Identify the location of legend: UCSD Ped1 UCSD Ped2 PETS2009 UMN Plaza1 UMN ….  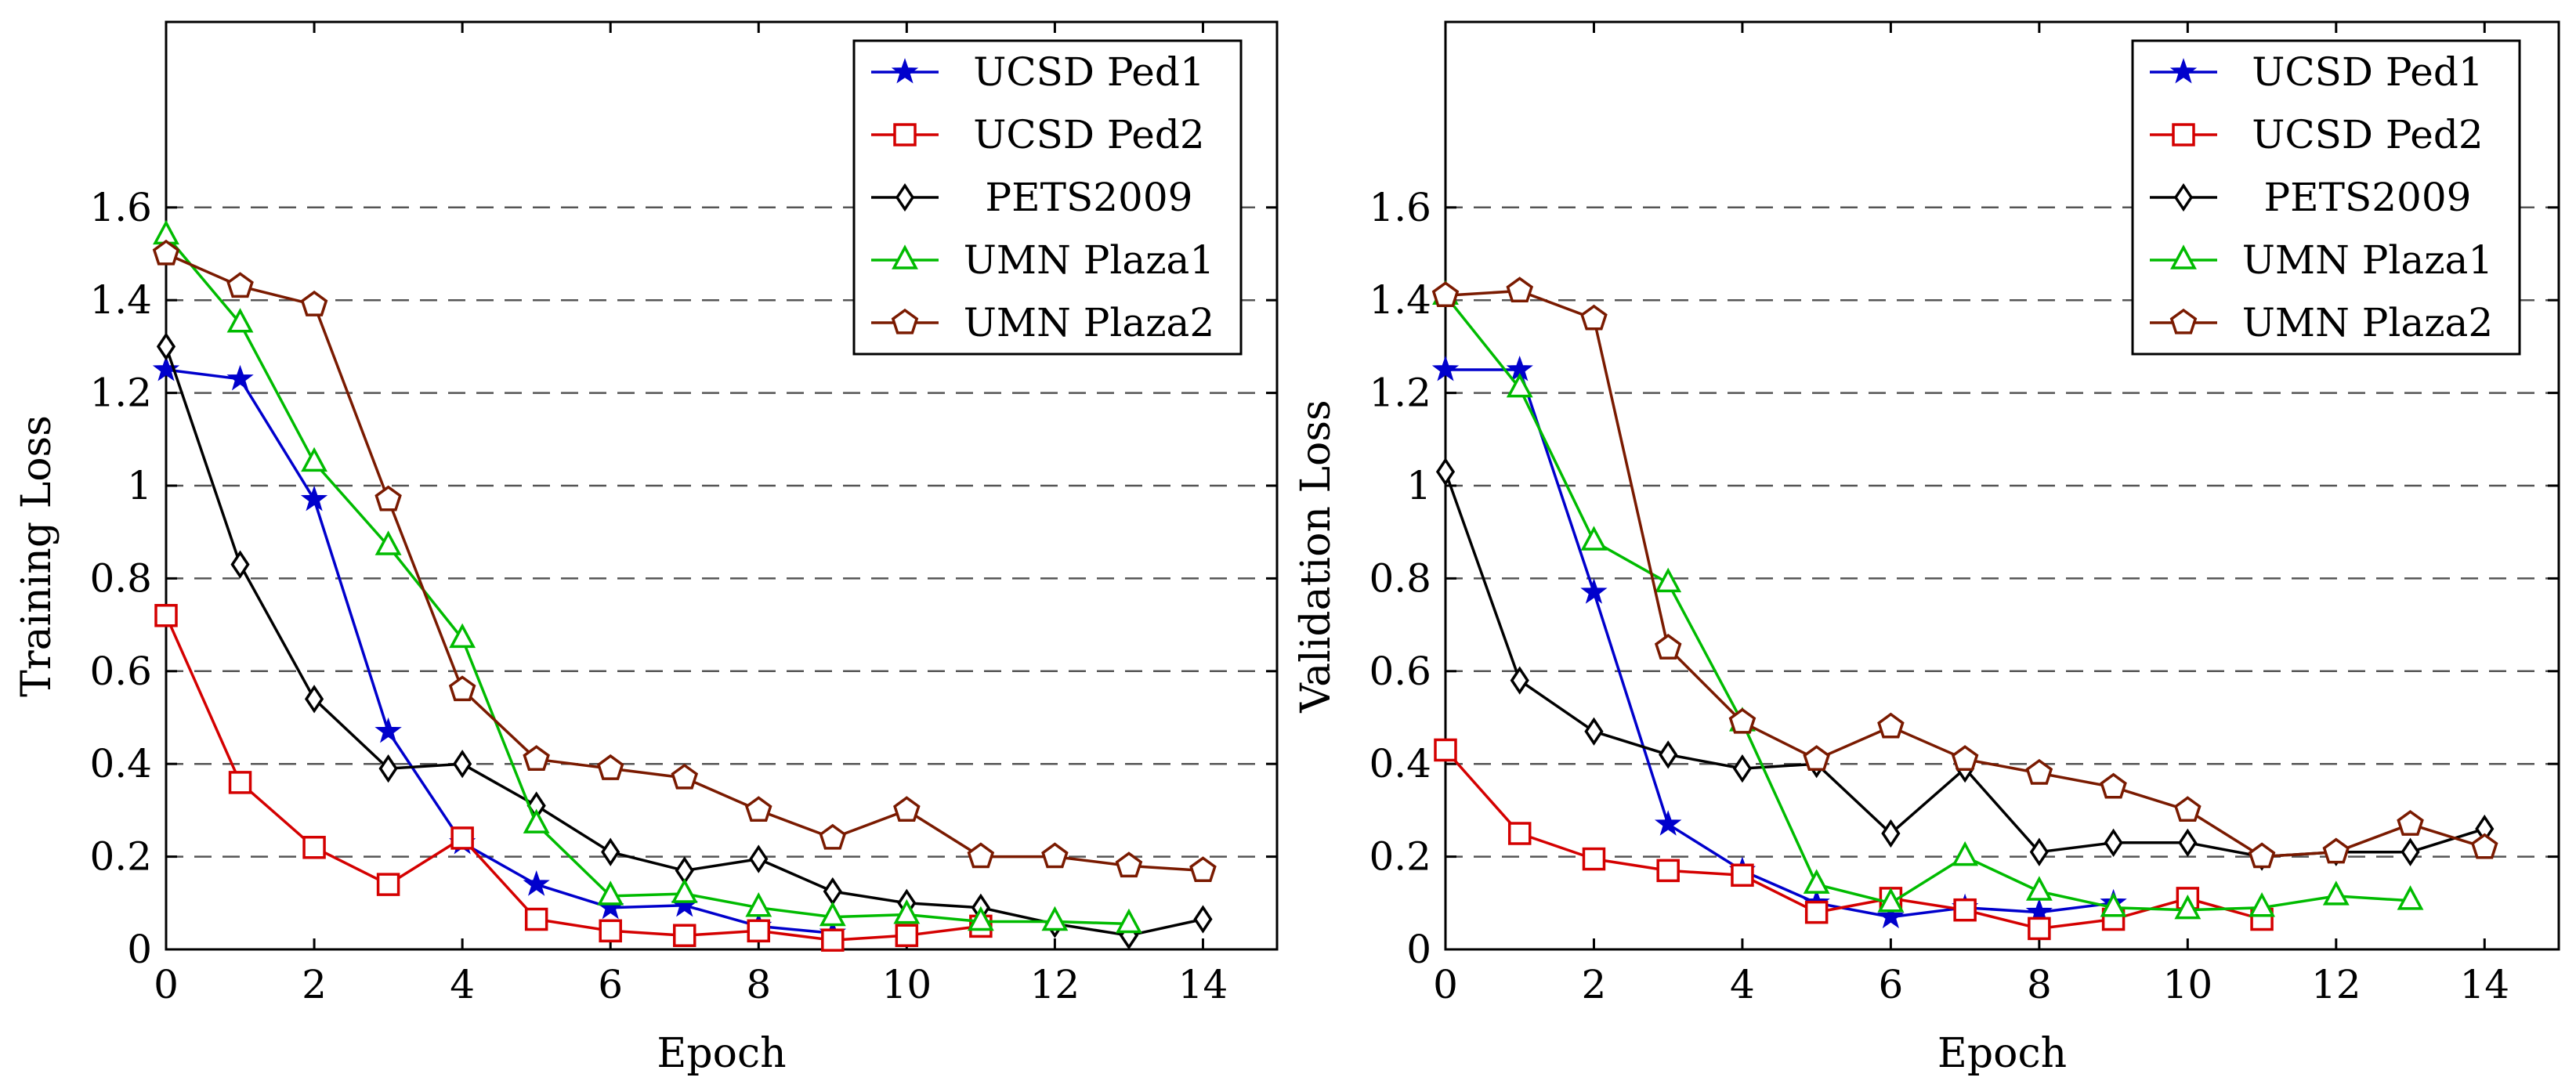
(2326, 198).